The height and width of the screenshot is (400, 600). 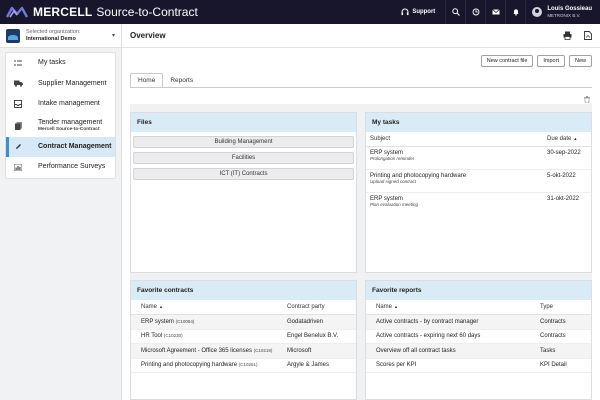 I want to click on contract-party: Engel Benelux B.V., so click(x=313, y=336).